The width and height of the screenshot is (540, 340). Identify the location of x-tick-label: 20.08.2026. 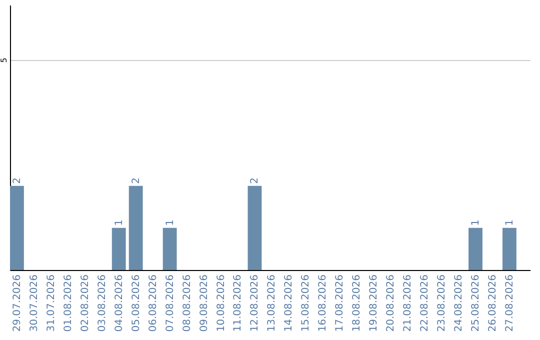
(391, 303).